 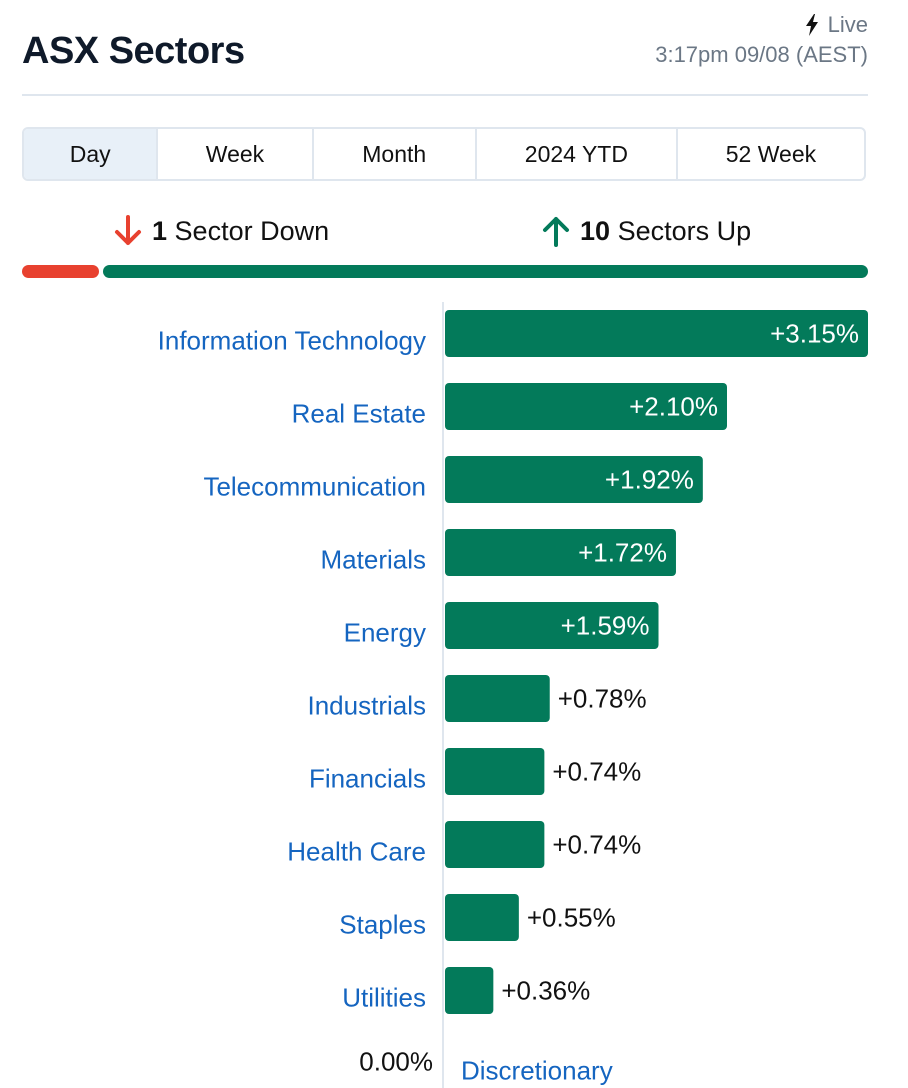 I want to click on live-label: Live, so click(x=847, y=24).